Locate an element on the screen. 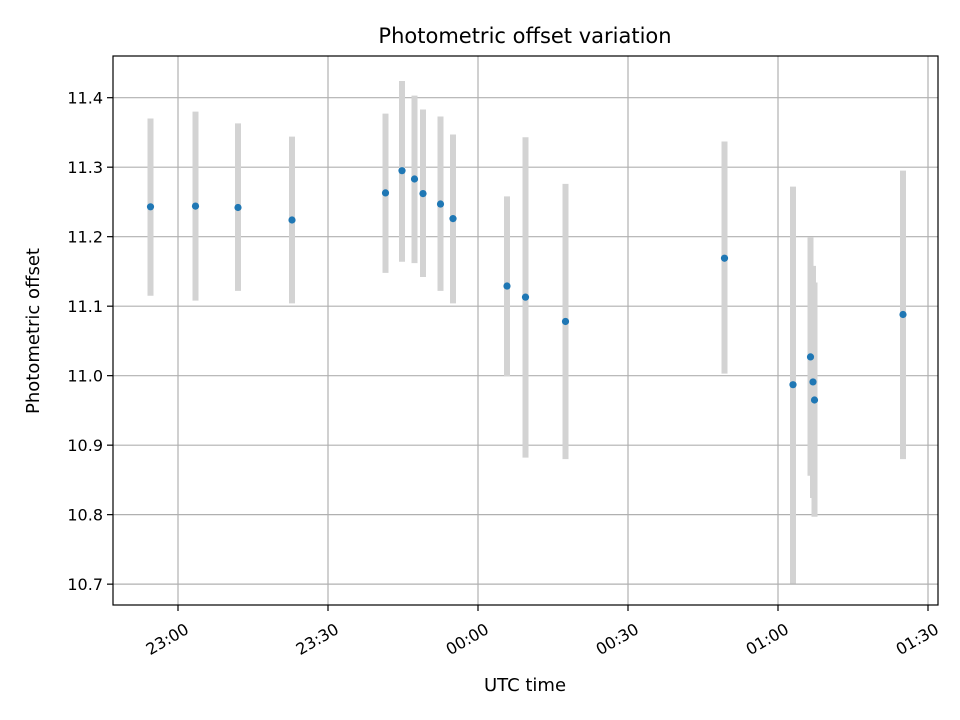  chart-title: Photometric offset variation is located at coordinates (524, 36).